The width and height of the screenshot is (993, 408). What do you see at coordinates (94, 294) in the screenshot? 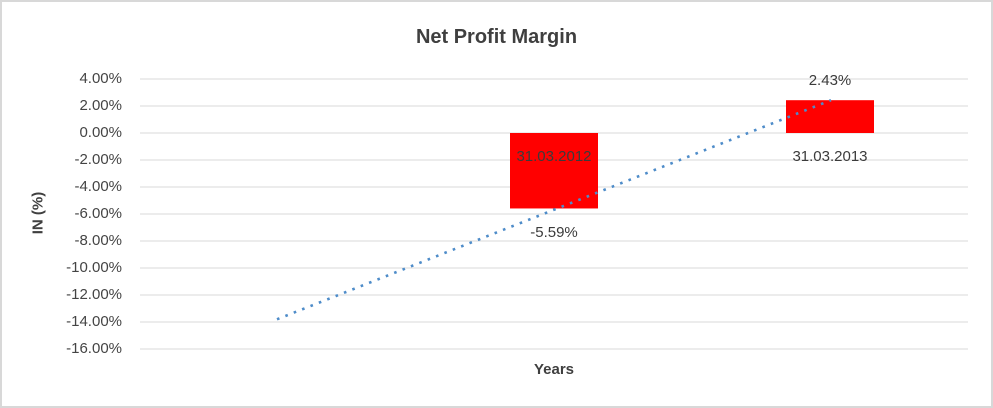
I see `y-tick-label: -12.00%` at bounding box center [94, 294].